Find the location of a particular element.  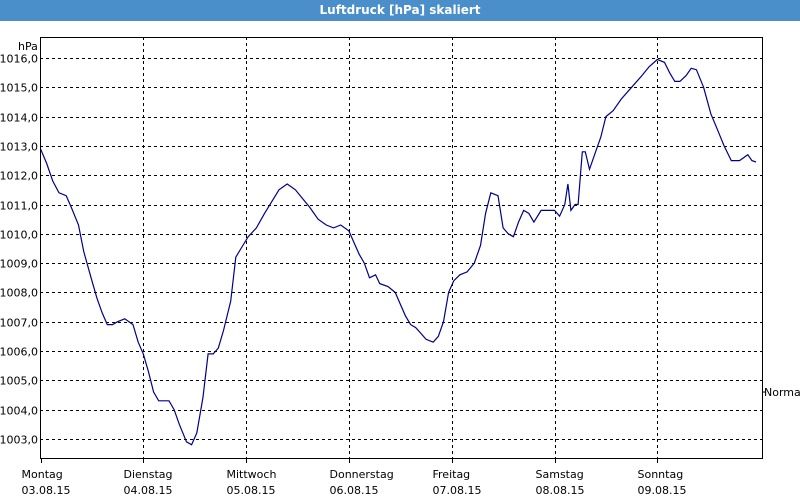

x-tick-group: Sonntag 09.08.15 is located at coordinates (662, 482).